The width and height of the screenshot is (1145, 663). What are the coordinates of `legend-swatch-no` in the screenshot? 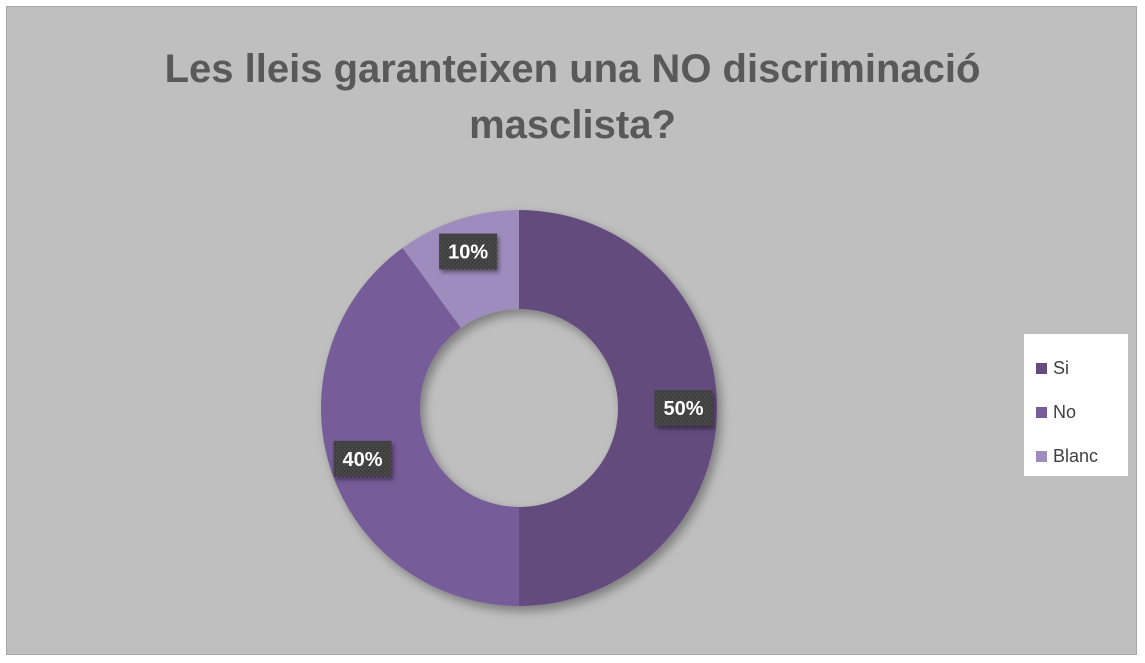 It's located at (1041, 412).